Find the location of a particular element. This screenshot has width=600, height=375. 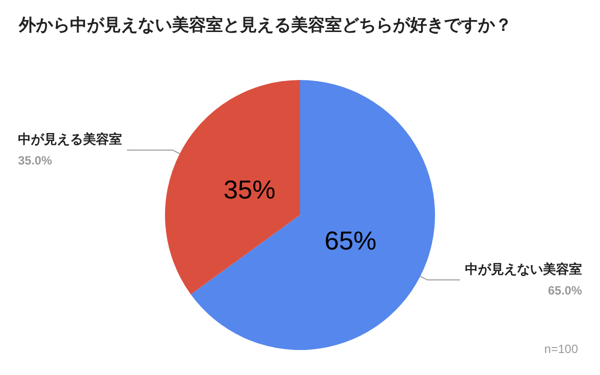

data-label: 65.0% is located at coordinates (565, 290).